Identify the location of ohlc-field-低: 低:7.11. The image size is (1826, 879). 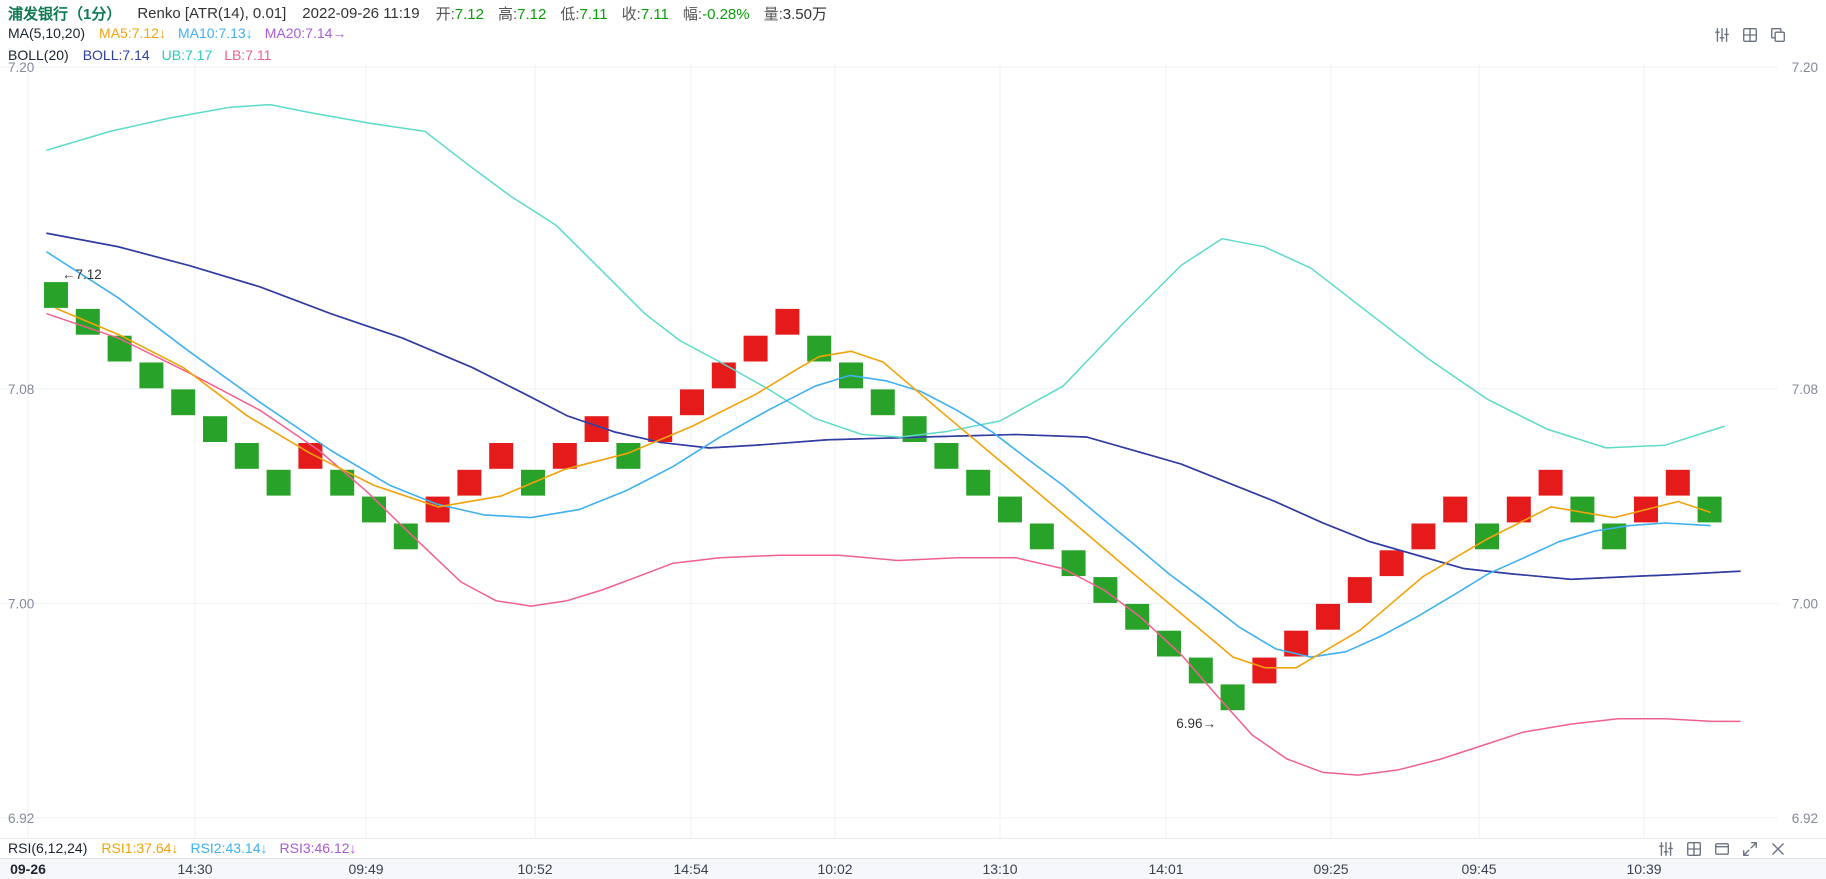
(584, 14).